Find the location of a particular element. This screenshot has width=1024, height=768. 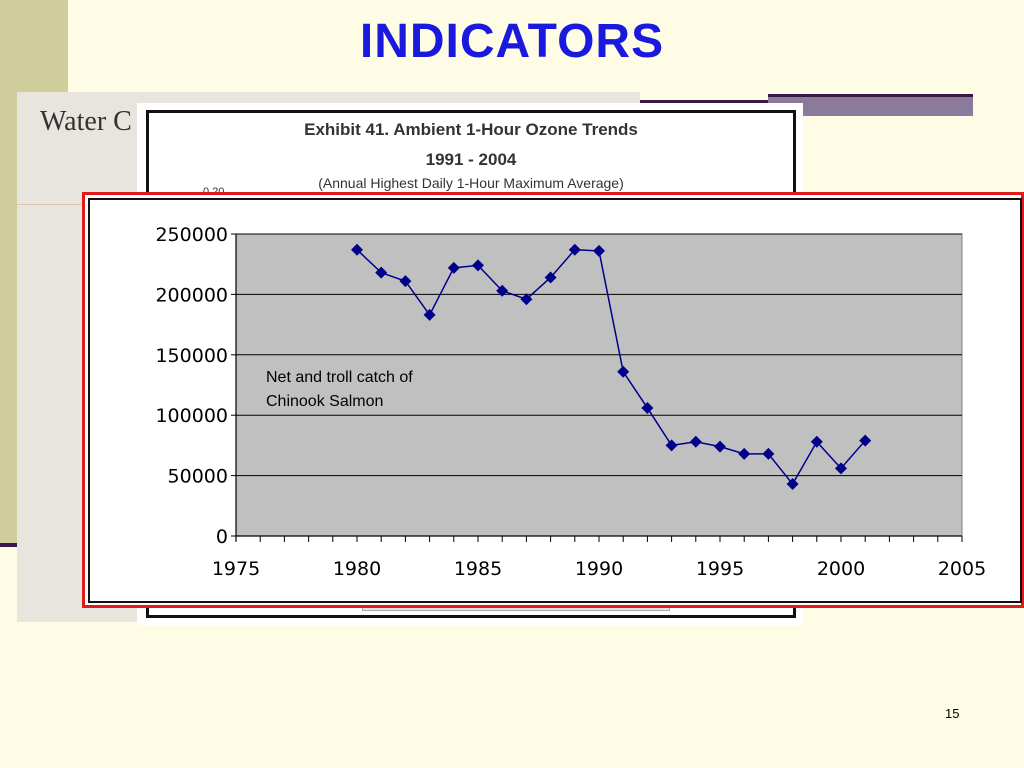

x-tick-label: 1980 is located at coordinates (357, 569).